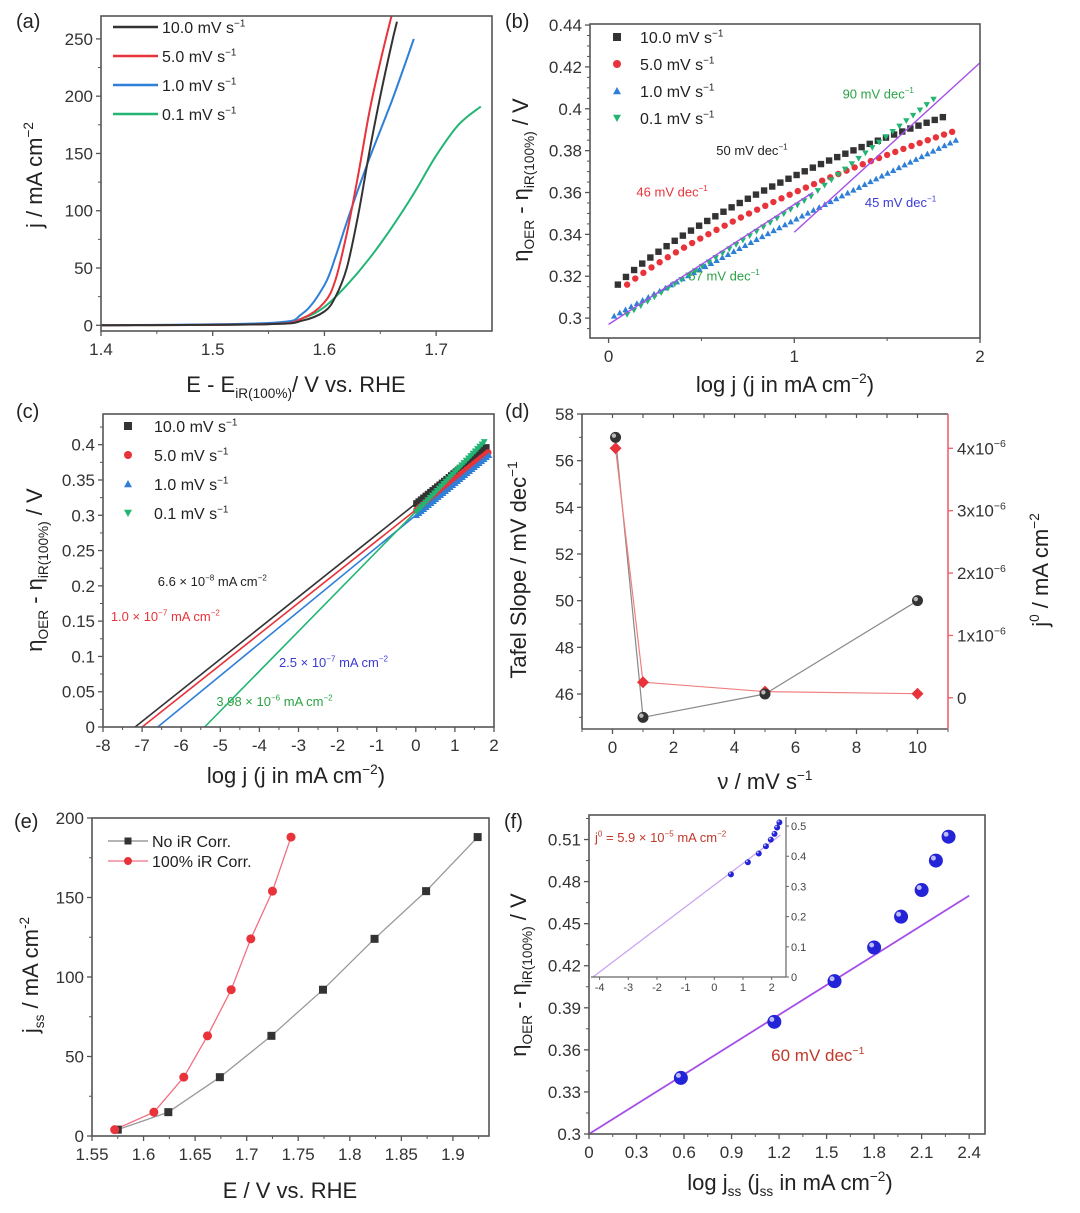 The width and height of the screenshot is (1080, 1213). What do you see at coordinates (34, 645) in the screenshot?
I see `text-span: η` at bounding box center [34, 645].